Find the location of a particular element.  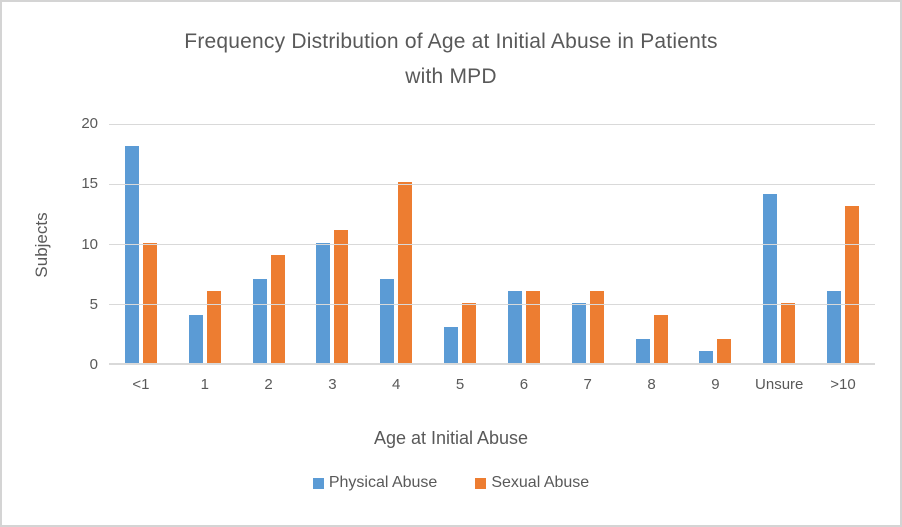

y-axis-title-text: Subjects is located at coordinates (41, 245).